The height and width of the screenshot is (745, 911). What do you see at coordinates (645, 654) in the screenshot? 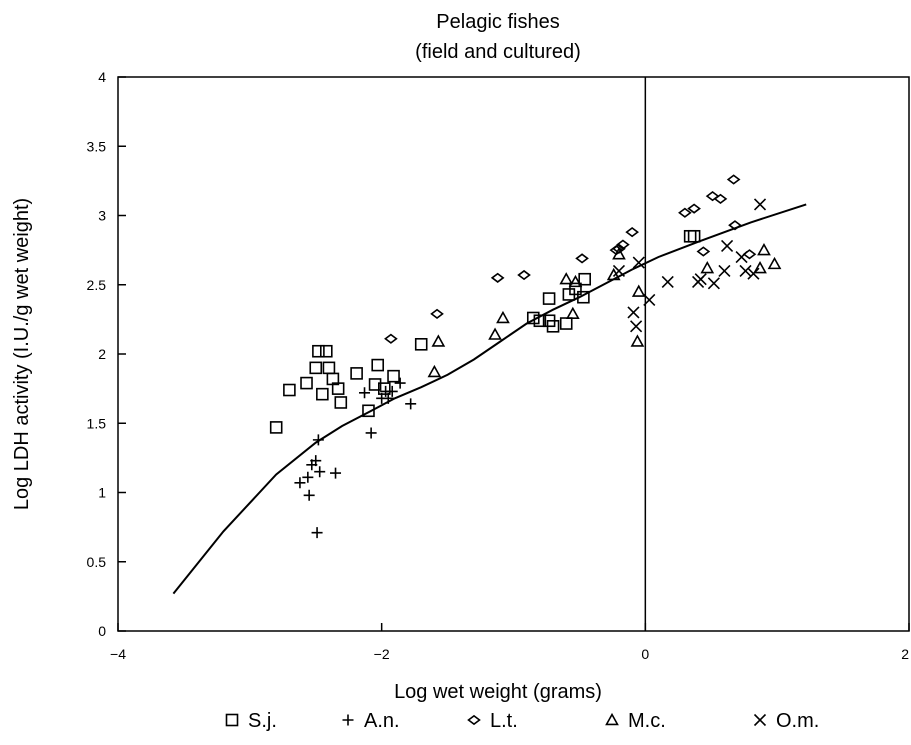
I see `x-tick-label: 0` at bounding box center [645, 654].